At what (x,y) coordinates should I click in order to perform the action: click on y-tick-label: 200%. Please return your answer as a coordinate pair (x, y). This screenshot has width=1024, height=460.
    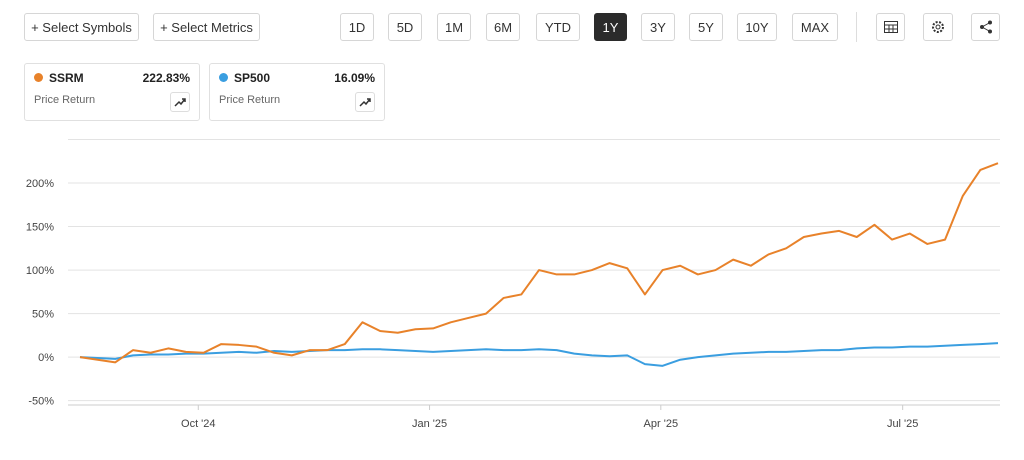
    Looking at the image, I should click on (40, 184).